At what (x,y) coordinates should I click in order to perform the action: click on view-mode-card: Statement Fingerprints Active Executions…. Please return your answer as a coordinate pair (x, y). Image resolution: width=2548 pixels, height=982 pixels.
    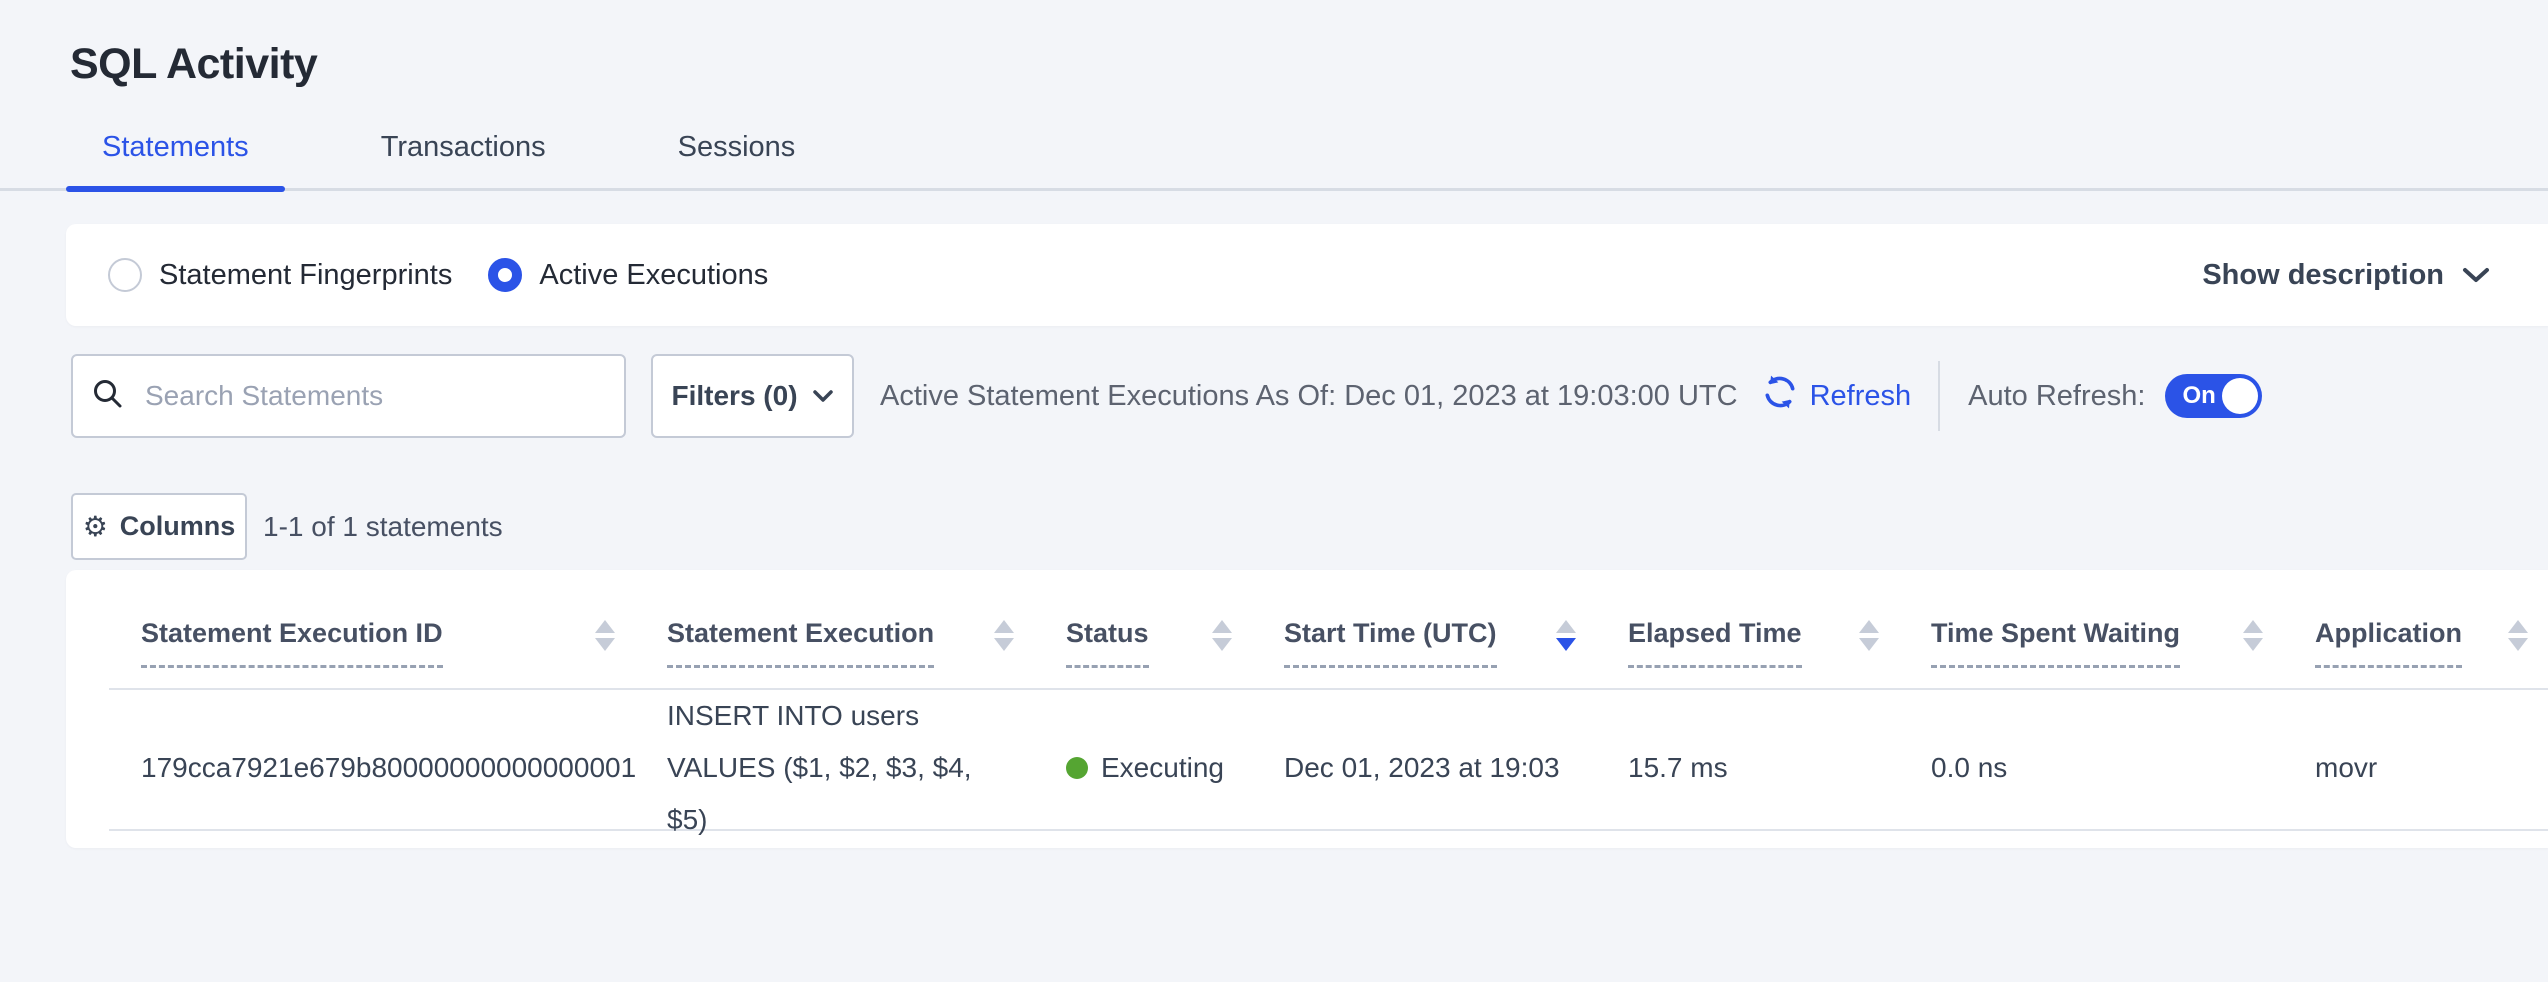
    Looking at the image, I should click on (1307, 275).